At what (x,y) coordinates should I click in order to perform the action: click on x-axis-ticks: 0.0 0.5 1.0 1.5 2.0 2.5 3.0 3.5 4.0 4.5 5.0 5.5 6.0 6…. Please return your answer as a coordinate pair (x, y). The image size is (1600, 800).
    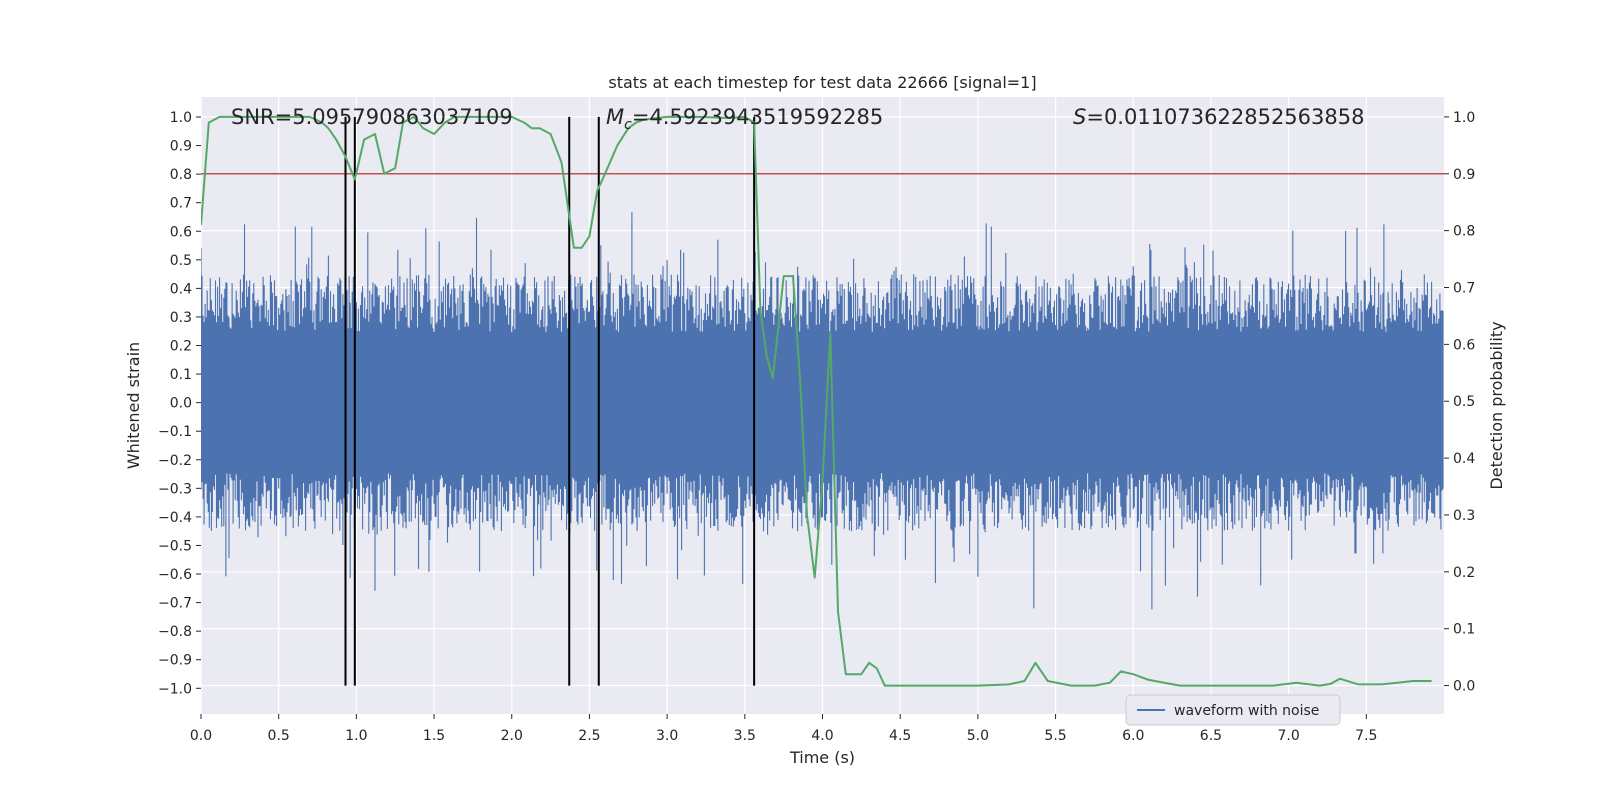
    Looking at the image, I should click on (783, 729).